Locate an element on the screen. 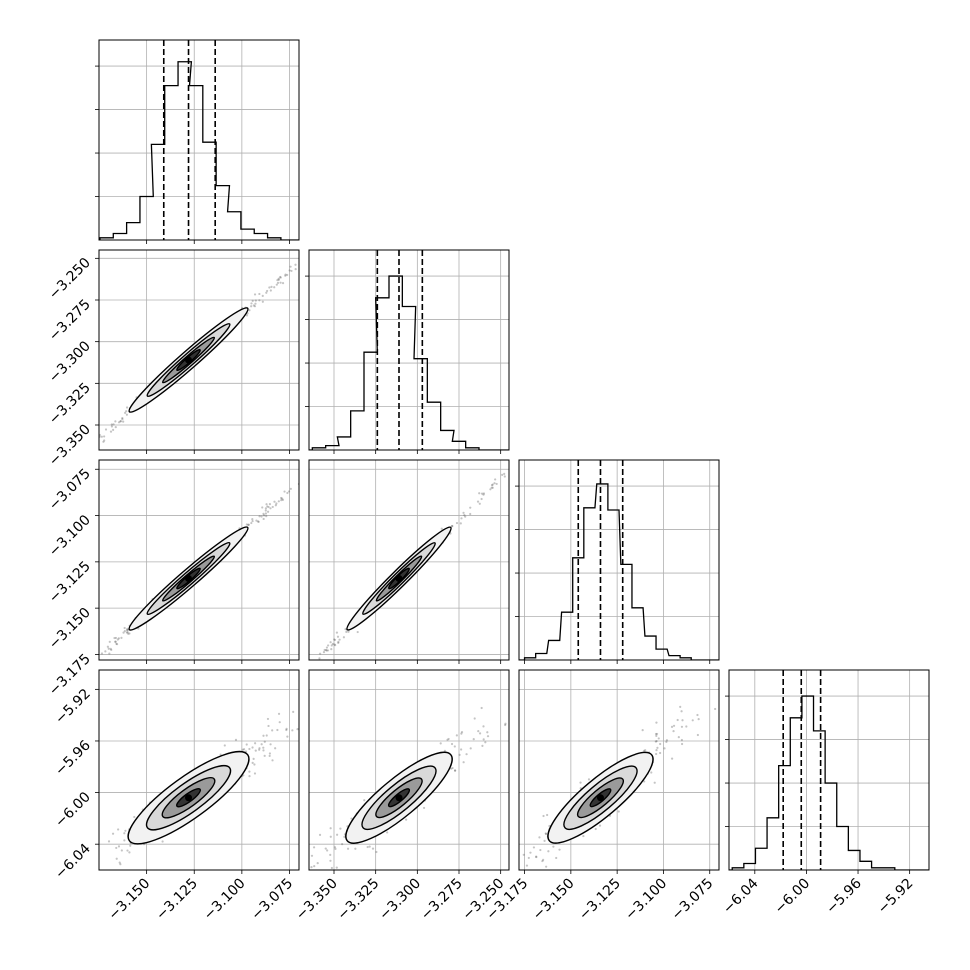  histogram-step is located at coordinates (619, 571).